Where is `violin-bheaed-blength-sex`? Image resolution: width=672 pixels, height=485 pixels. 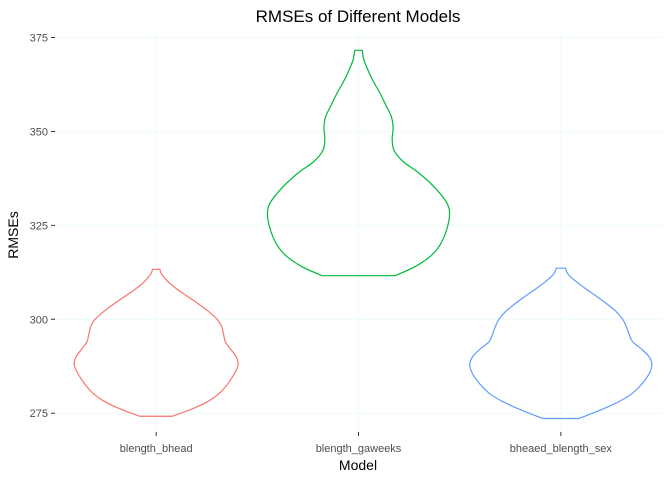
violin-bheaed-blength-sex is located at coordinates (561, 343).